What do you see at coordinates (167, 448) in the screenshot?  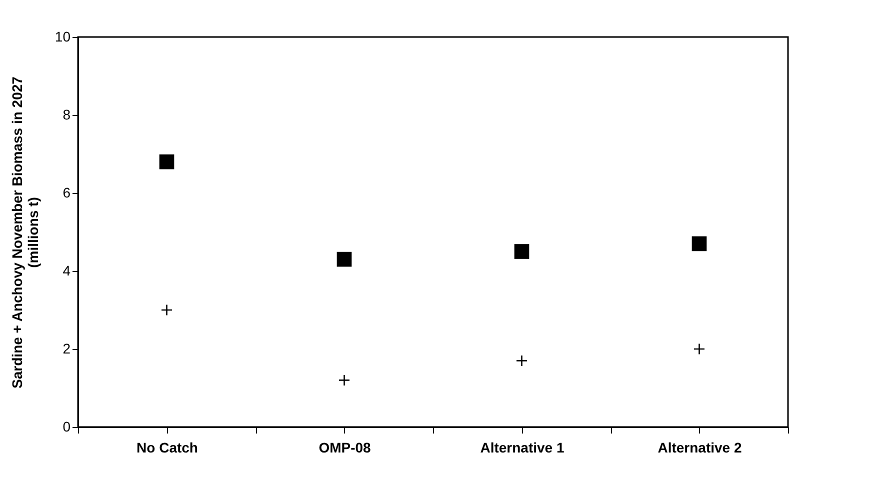 I see `x-tick-label: No Catch` at bounding box center [167, 448].